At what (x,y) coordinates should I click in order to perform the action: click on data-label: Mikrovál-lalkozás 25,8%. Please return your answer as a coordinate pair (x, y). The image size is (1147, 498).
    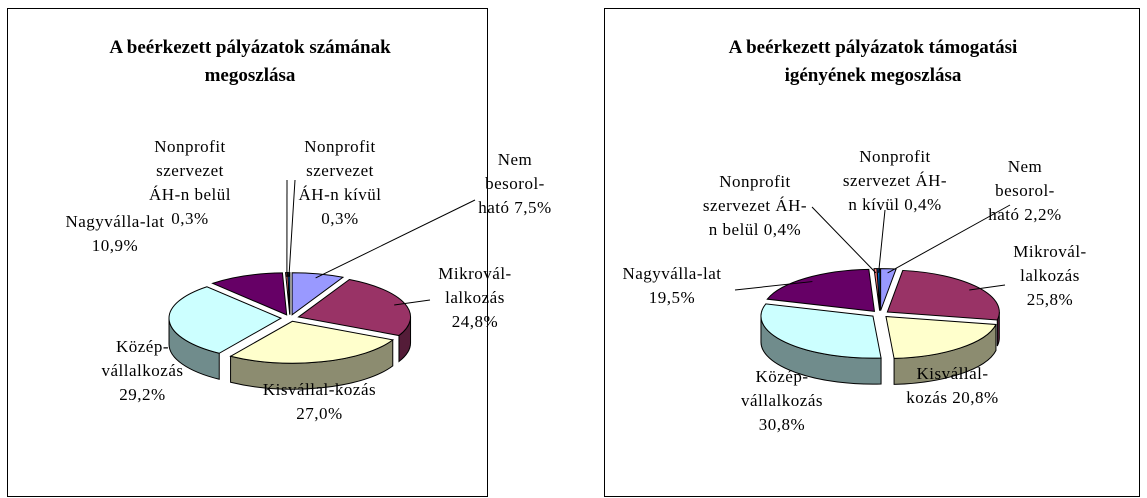
    Looking at the image, I should click on (1050, 276).